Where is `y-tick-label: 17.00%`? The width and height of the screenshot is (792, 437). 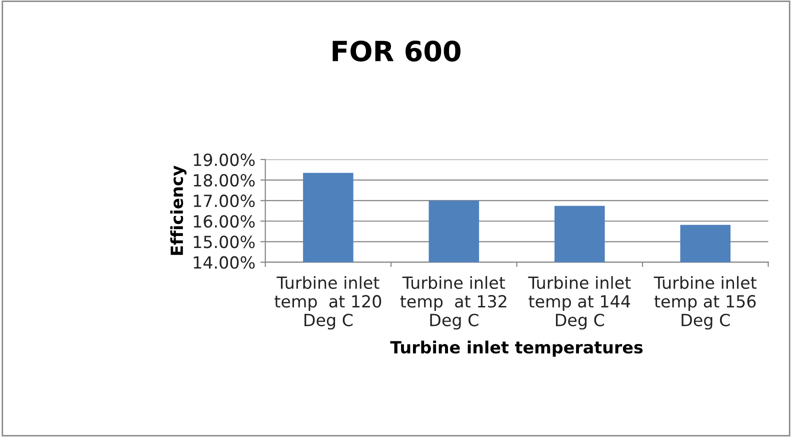
y-tick-label: 17.00% is located at coordinates (224, 201).